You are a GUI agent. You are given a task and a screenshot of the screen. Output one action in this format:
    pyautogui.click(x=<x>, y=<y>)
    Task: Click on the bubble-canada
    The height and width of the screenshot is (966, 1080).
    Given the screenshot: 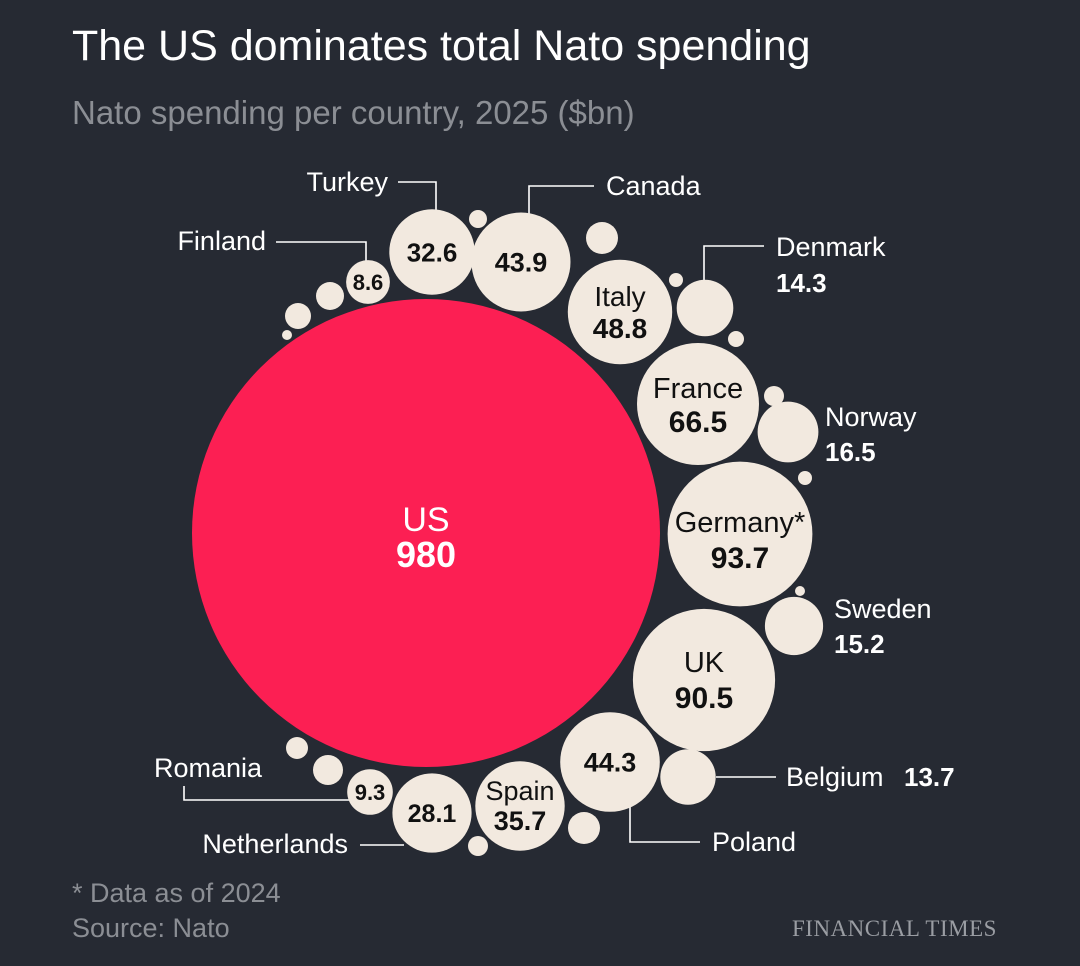 What is the action you would take?
    pyautogui.click(x=521, y=262)
    